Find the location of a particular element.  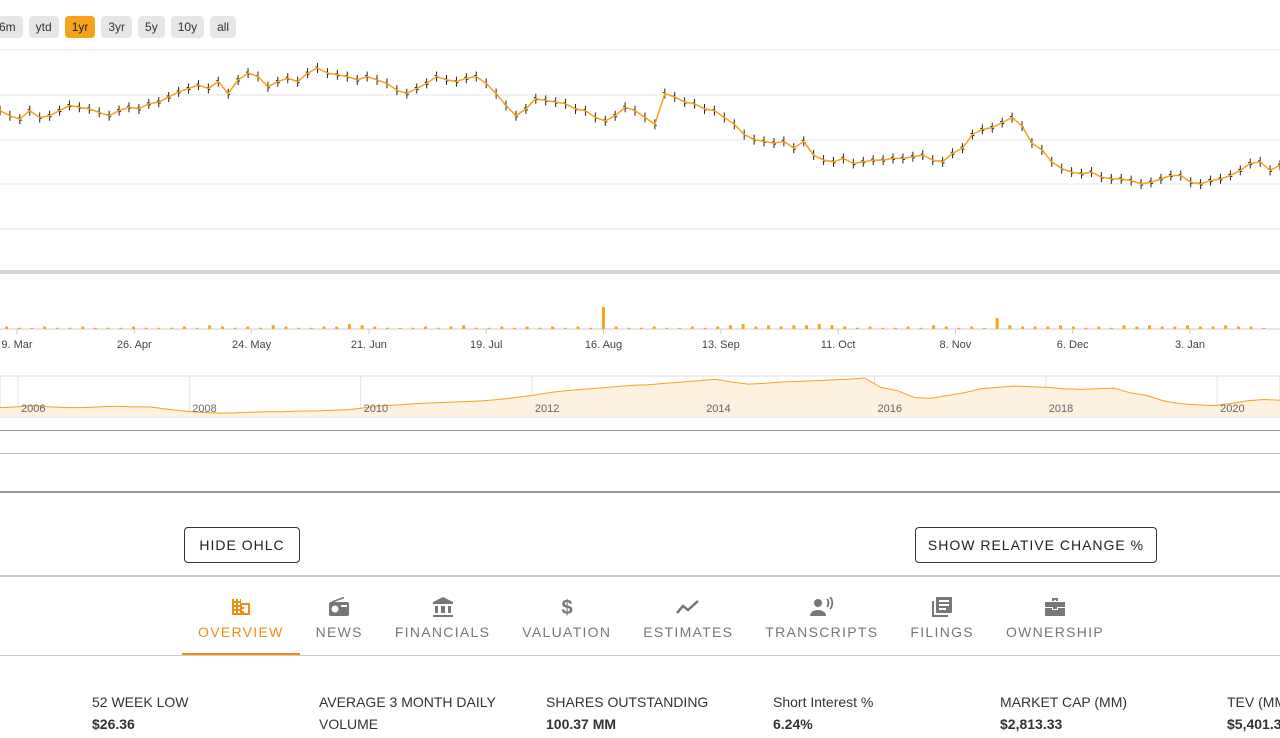

hide-ohlc-button: HIDE OHLC is located at coordinates (242, 545).